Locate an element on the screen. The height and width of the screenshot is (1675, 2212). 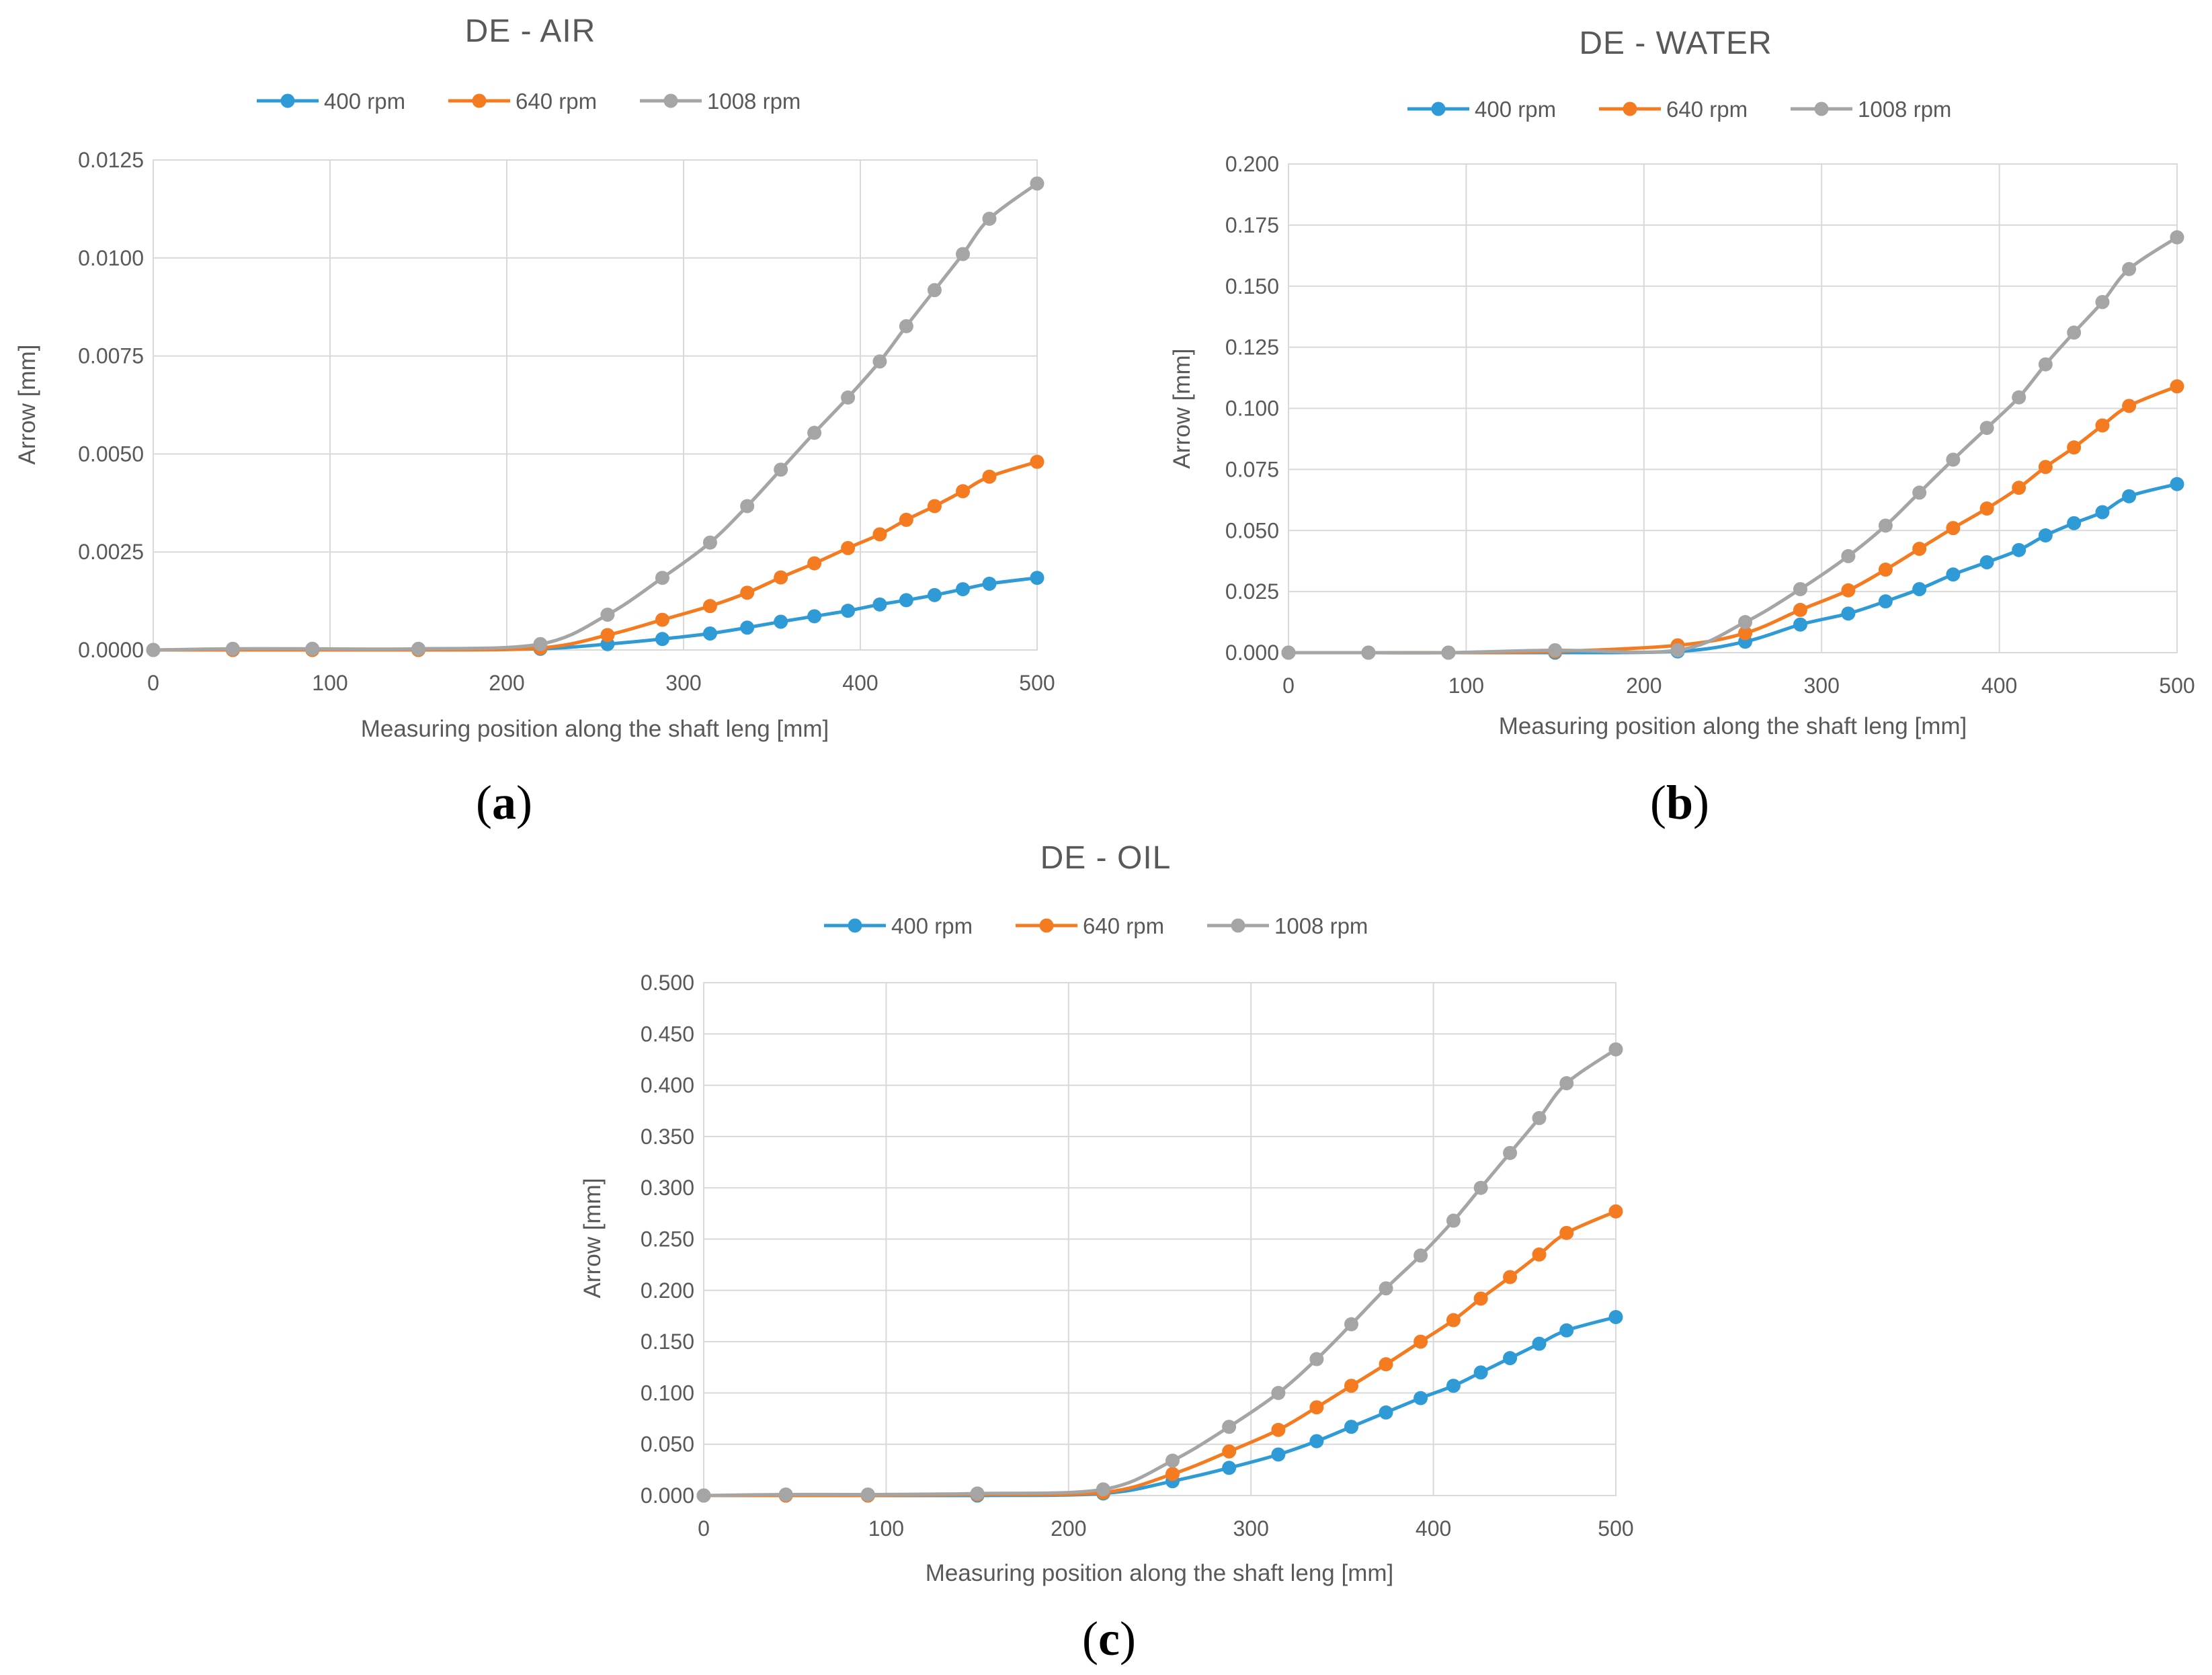
x-tick-label: 200 is located at coordinates (506, 683).